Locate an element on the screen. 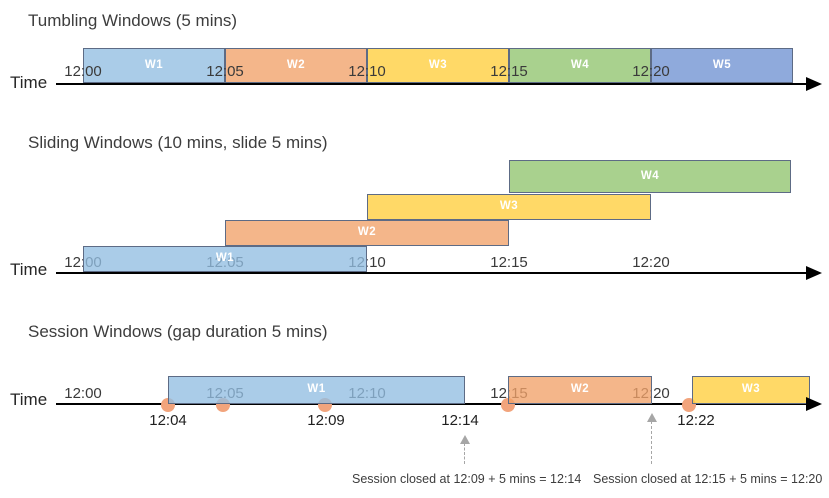  annotation-text: Session closed at 12:15 + 5 mins = 12:20 is located at coordinates (708, 479).